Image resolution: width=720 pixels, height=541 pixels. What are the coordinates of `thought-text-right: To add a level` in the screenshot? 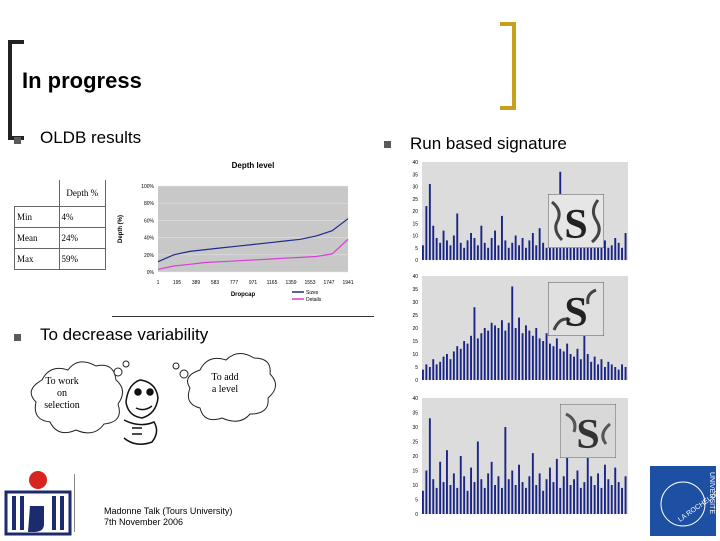 It's located at (225, 384).